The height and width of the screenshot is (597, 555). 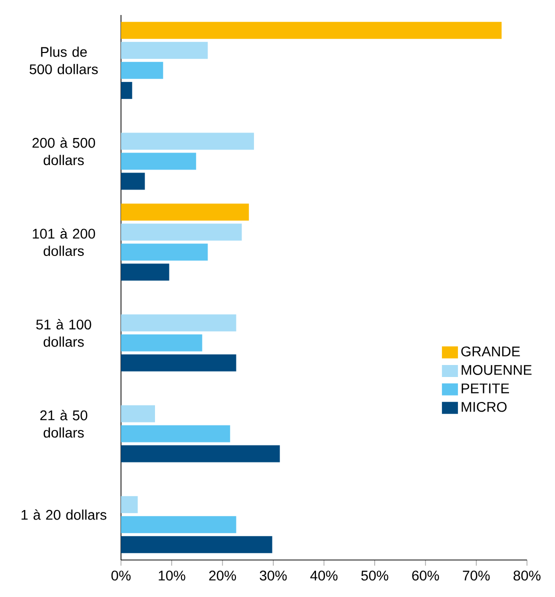 I want to click on y-tick-label: 1 à 20 dollars, so click(x=64, y=514).